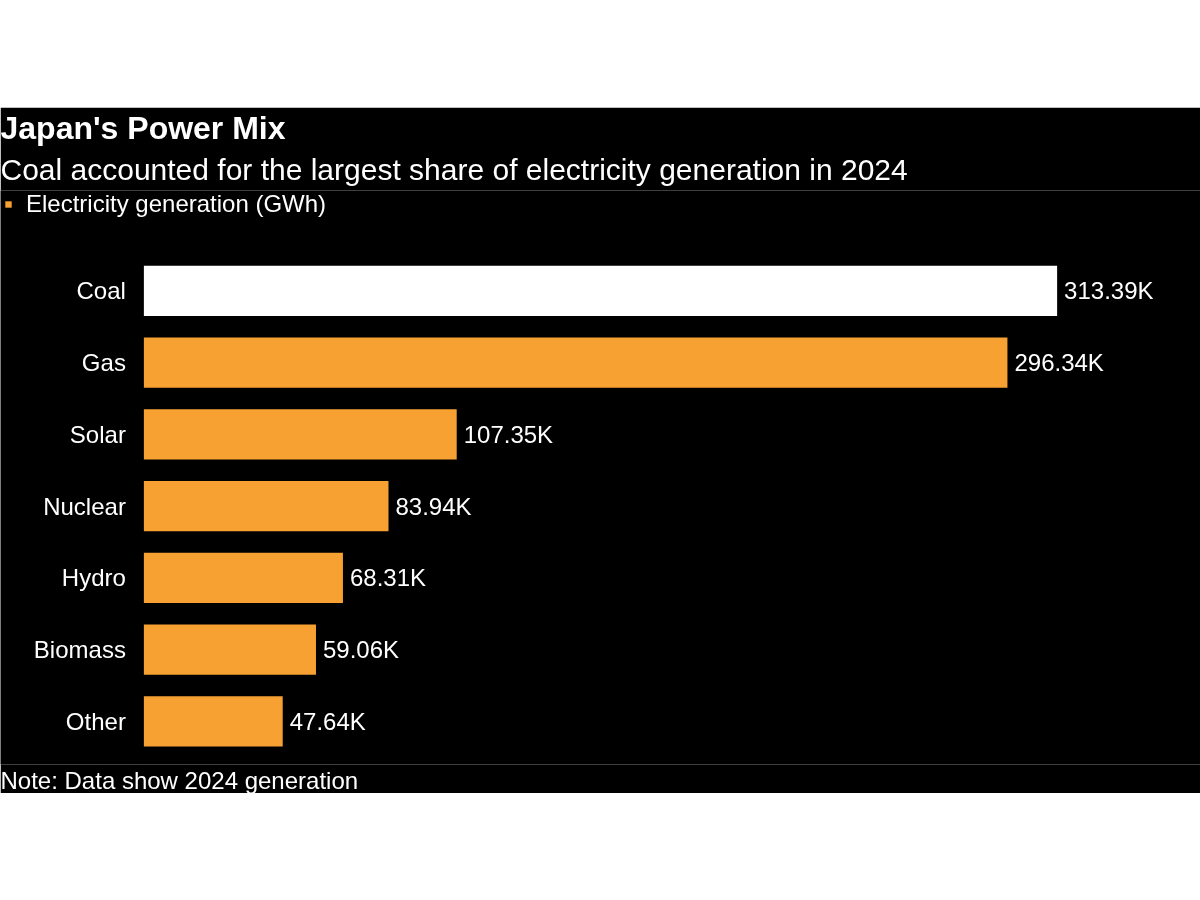 This screenshot has height=900, width=1200. What do you see at coordinates (1059, 363) in the screenshot?
I see `data-label: 296.34K` at bounding box center [1059, 363].